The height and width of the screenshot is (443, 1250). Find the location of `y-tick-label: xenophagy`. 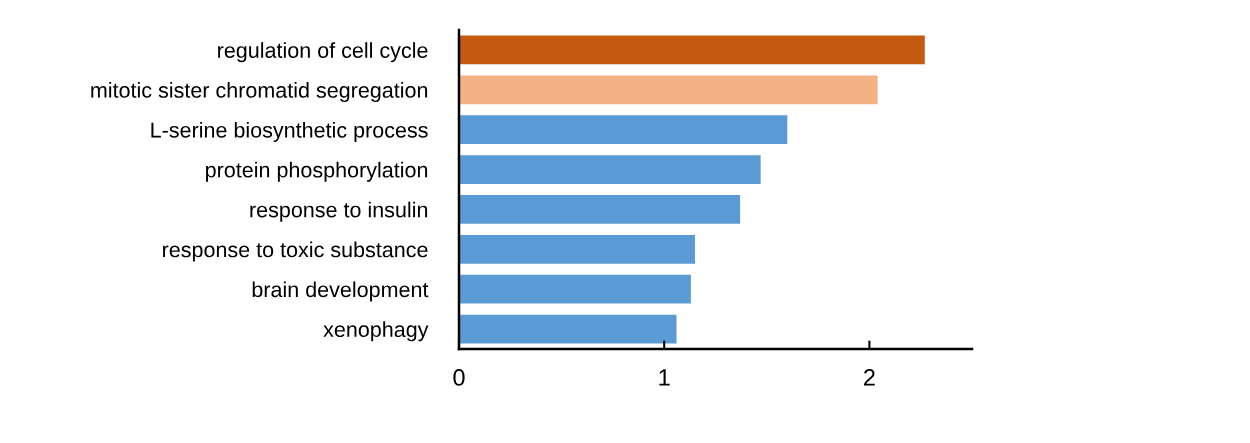

y-tick-label: xenophagy is located at coordinates (376, 331).